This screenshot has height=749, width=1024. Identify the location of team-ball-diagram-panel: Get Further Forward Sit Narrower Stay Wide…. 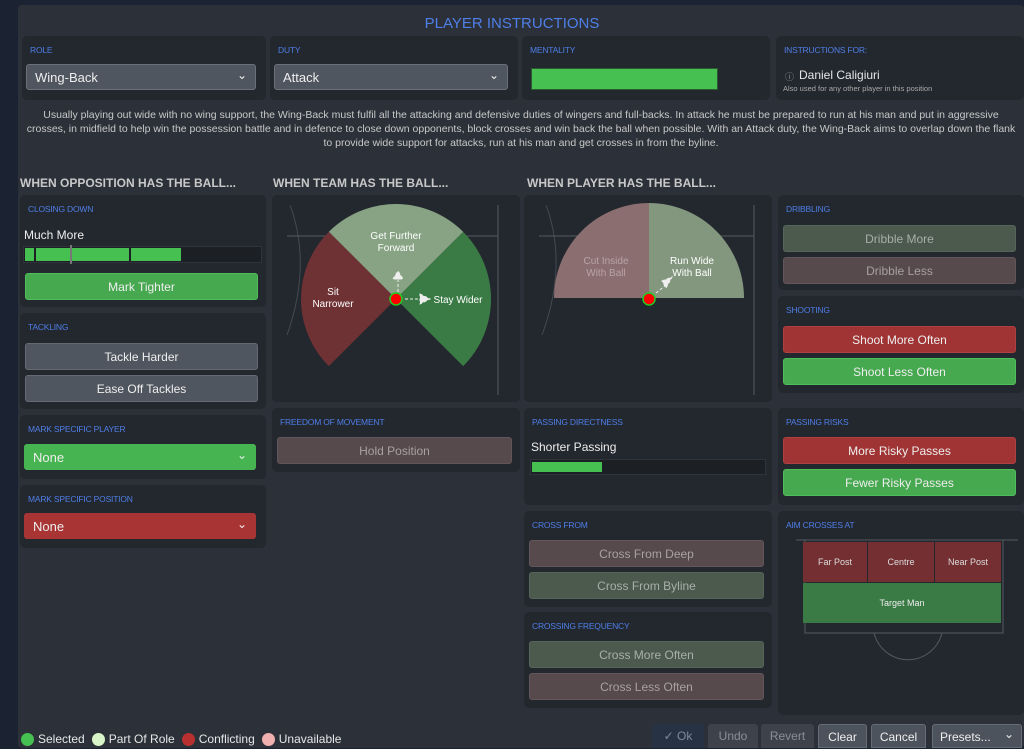
(396, 298).